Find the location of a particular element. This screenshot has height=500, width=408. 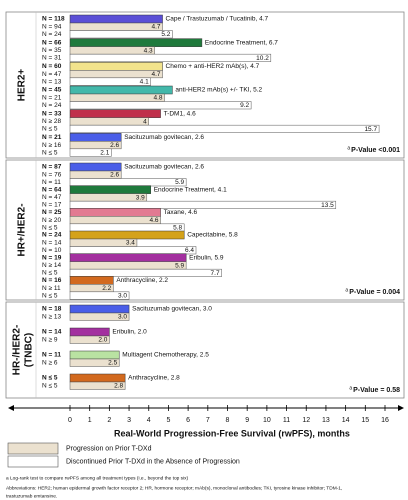

value-label: 6.4 is located at coordinates (189, 250).